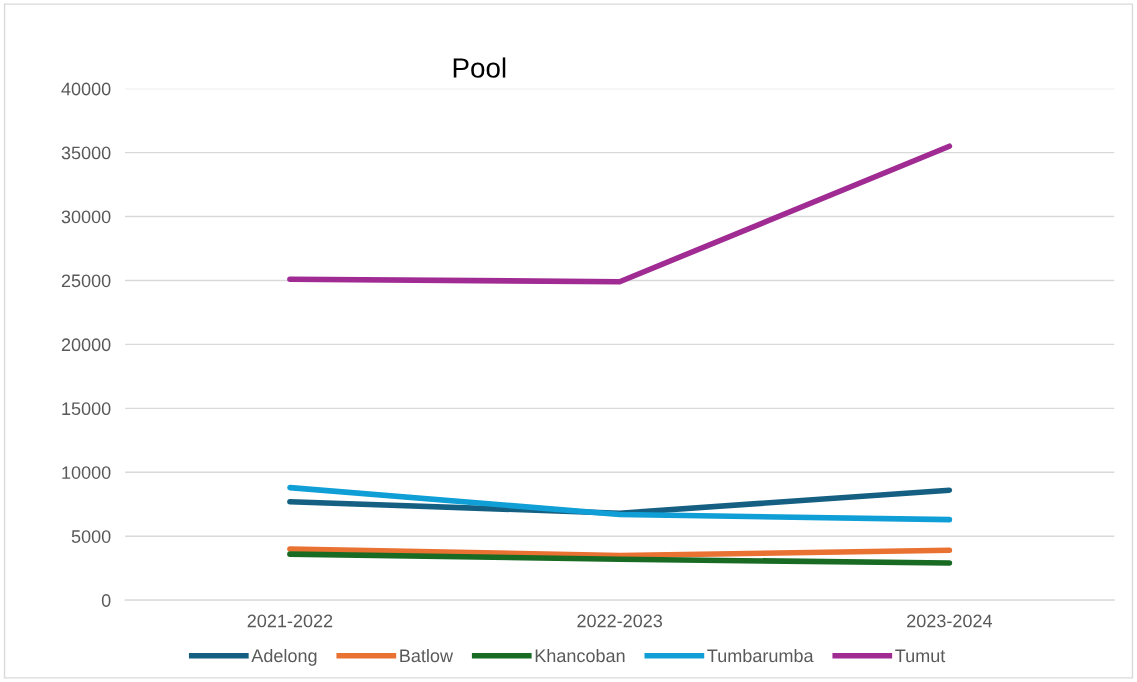 The image size is (1137, 682). What do you see at coordinates (580, 655) in the screenshot?
I see `legend-label: Khancoban` at bounding box center [580, 655].